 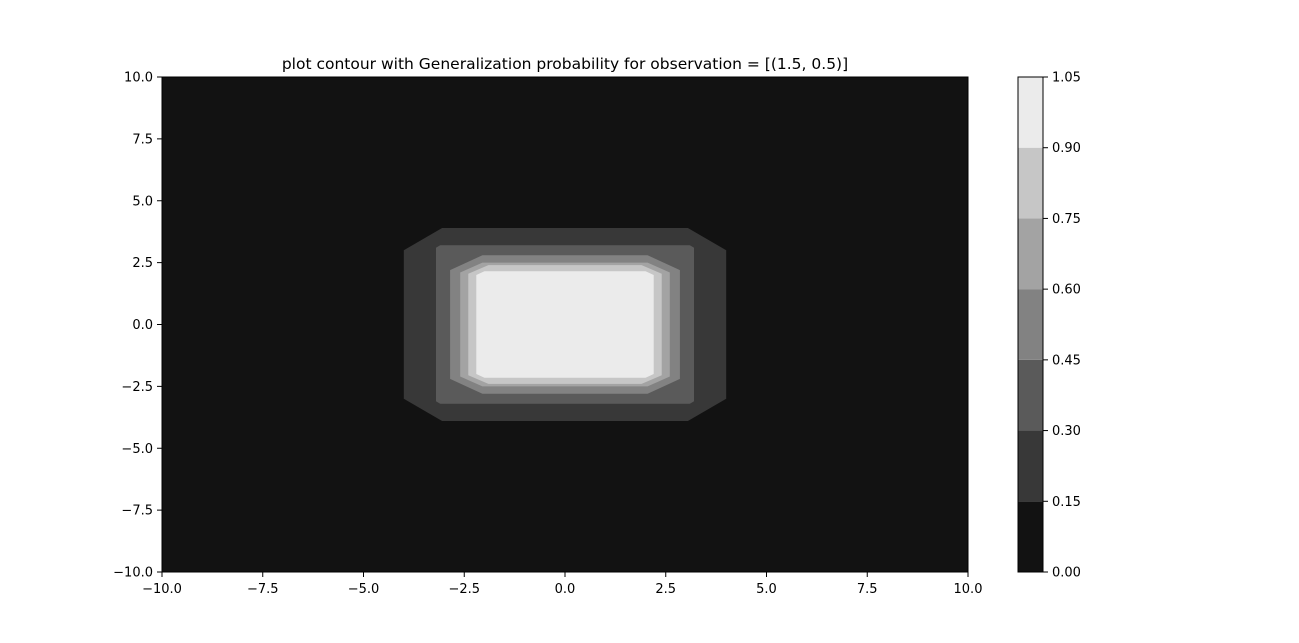 What do you see at coordinates (1066, 360) in the screenshot?
I see `colorbar-tick-label: 0.45` at bounding box center [1066, 360].